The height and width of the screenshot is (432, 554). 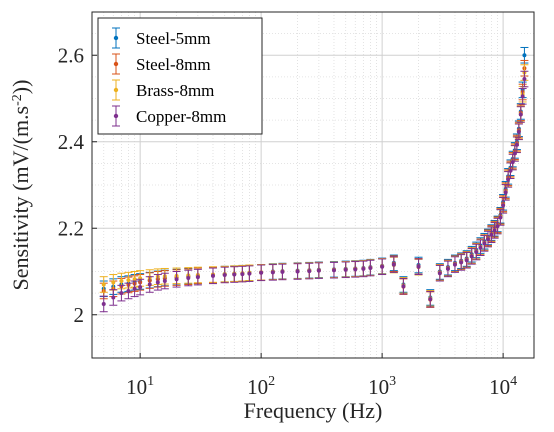 What do you see at coordinates (513, 381) in the screenshot?
I see `x-tick-label-exponent: 4` at bounding box center [513, 381].